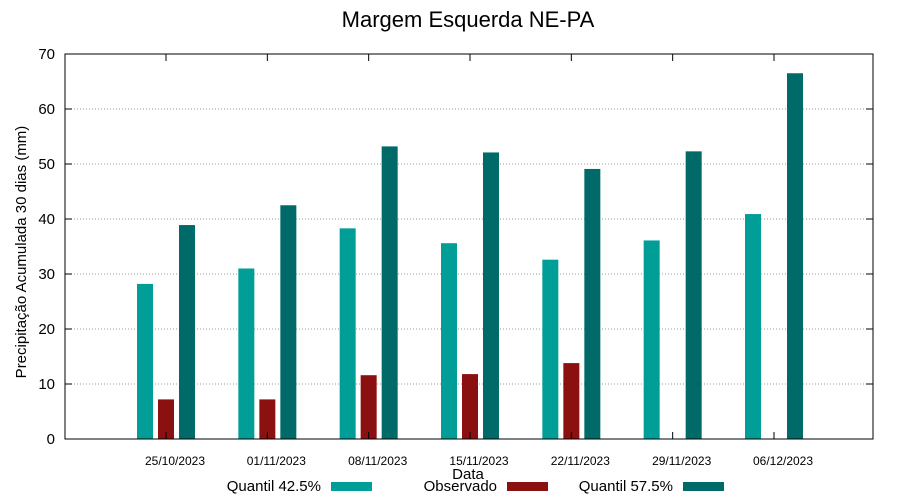 The image size is (900, 500). What do you see at coordinates (460, 486) in the screenshot?
I see `legend-label: Observado` at bounding box center [460, 486].